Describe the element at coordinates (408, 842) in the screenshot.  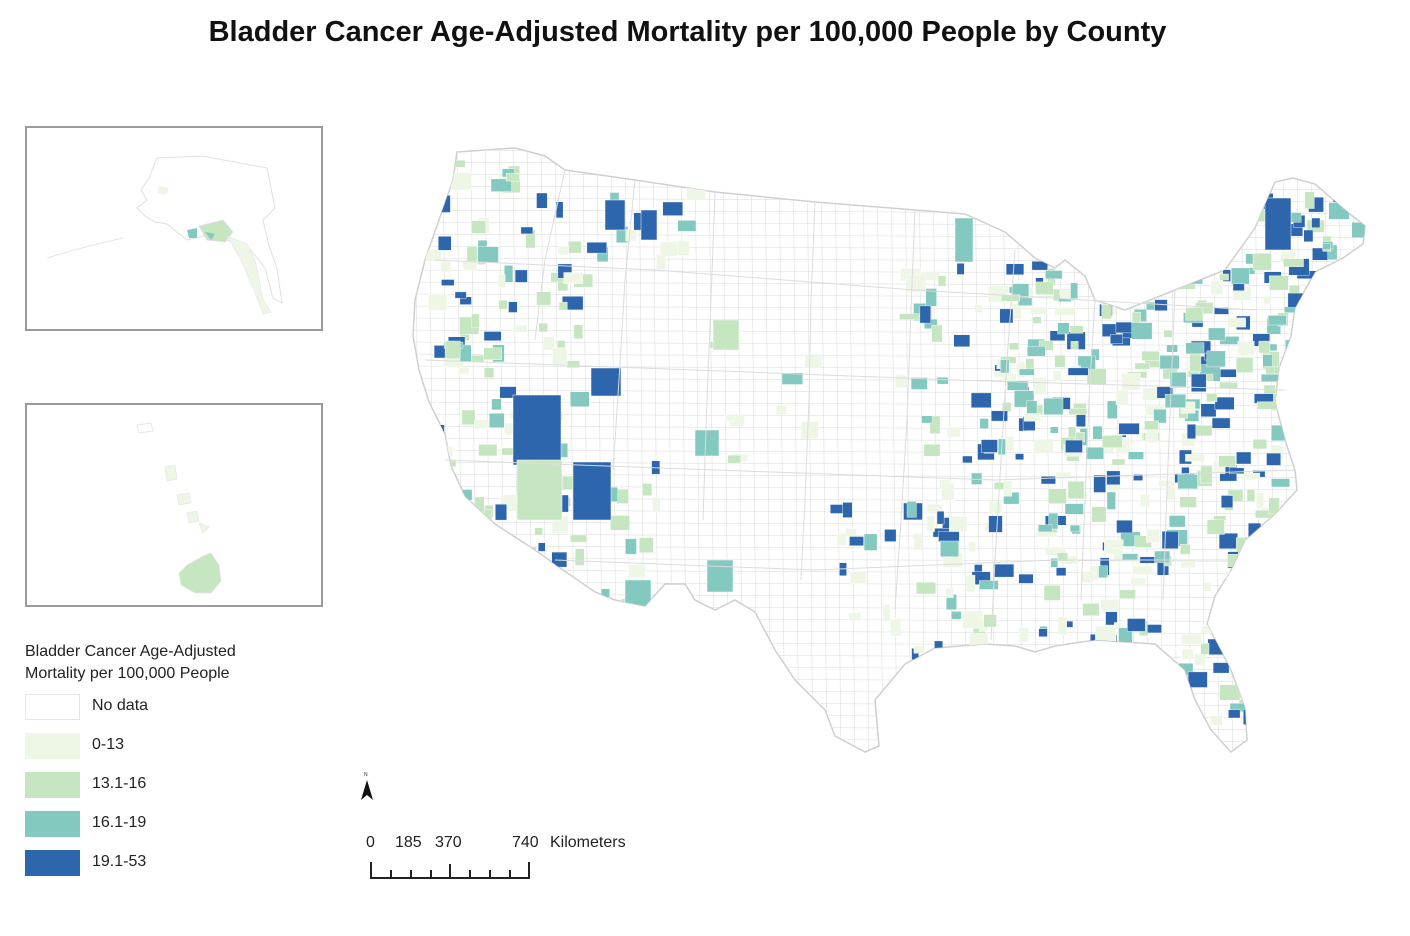
I see `scale-tick-185: 185` at that location.